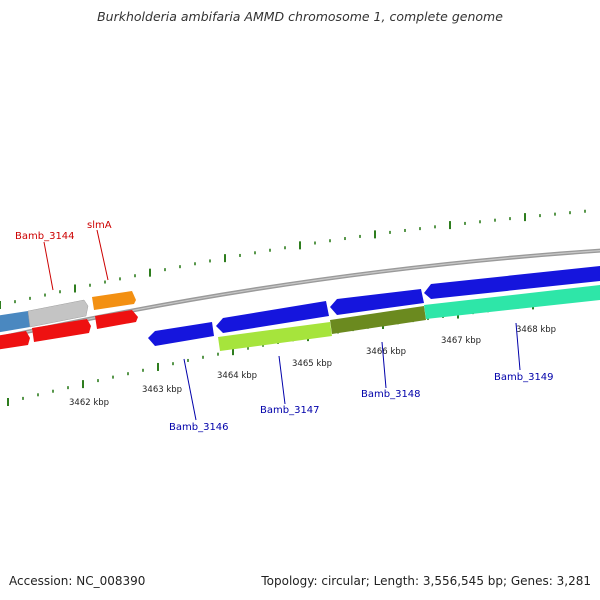 This screenshot has height=600, width=600. I want to click on tick-label: 3462 kbp, so click(89, 403).